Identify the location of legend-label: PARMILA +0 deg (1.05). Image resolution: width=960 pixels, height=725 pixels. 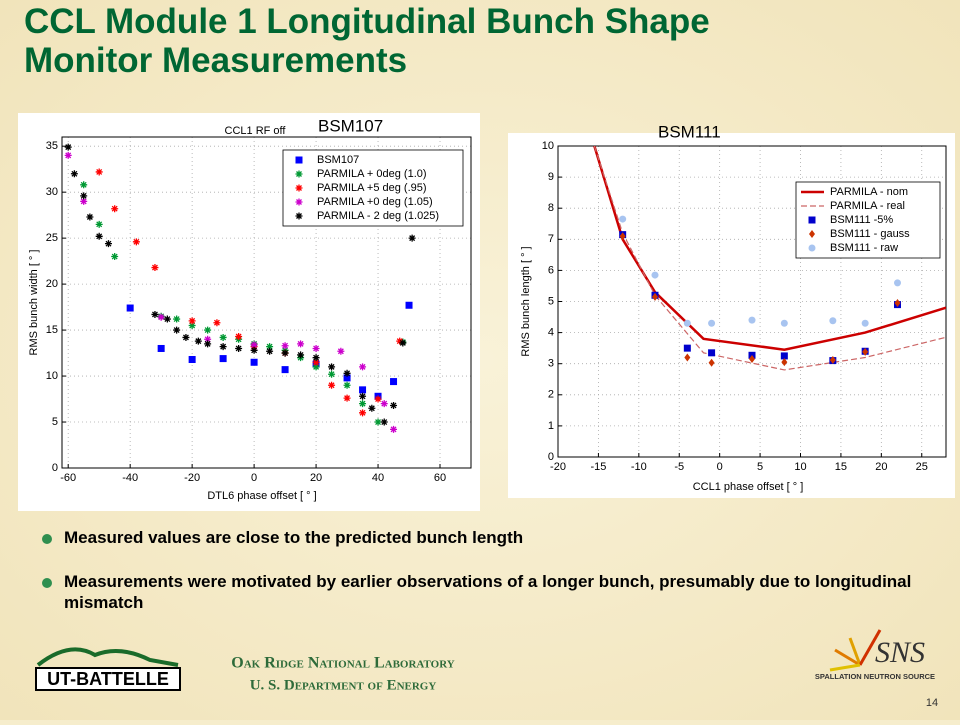
(375, 202).